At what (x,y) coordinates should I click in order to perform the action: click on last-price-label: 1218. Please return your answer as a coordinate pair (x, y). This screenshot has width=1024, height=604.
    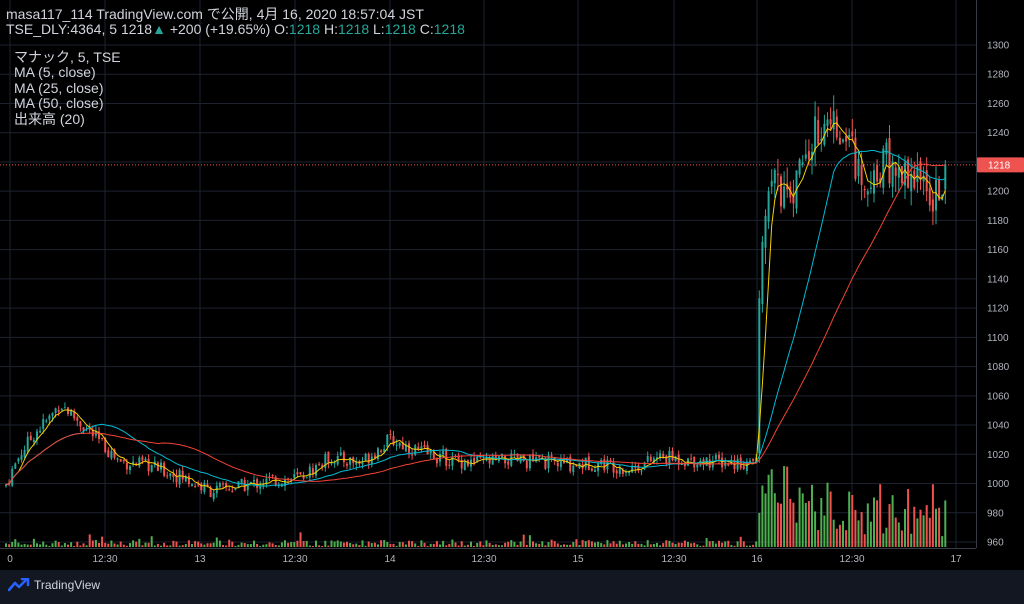
    Looking at the image, I should click on (999, 165).